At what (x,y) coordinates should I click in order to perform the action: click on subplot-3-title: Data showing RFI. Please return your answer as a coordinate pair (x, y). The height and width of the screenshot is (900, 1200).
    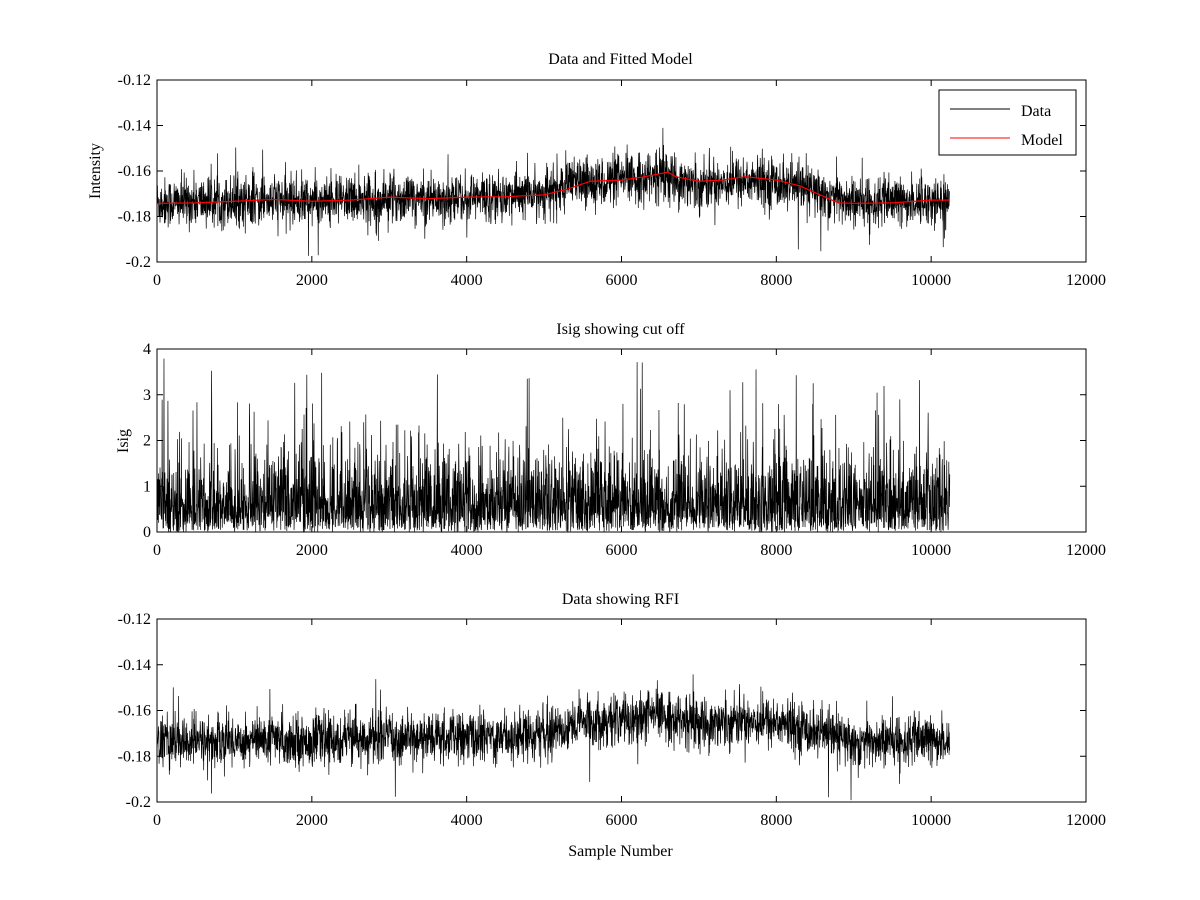
    Looking at the image, I should click on (620, 599).